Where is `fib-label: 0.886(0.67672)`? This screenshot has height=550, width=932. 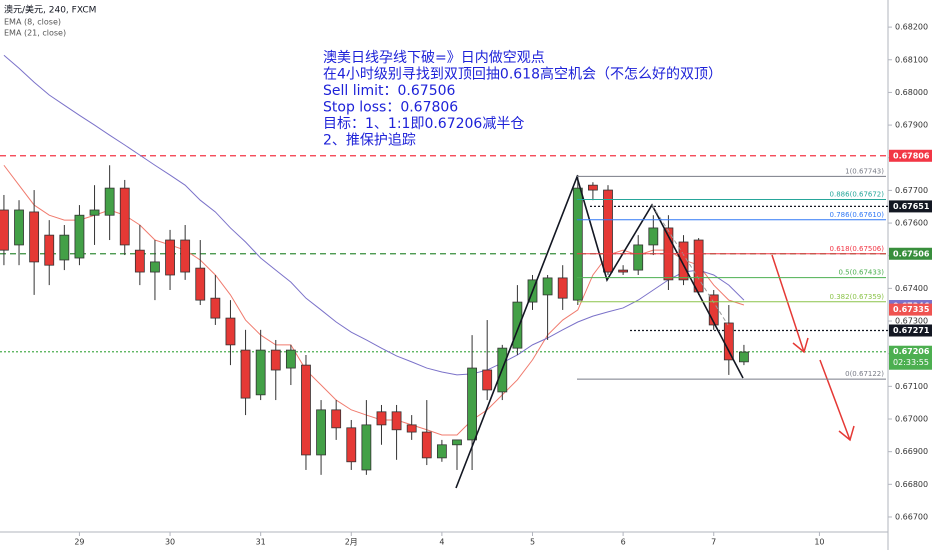 fib-label: 0.886(0.67672) is located at coordinates (857, 195).